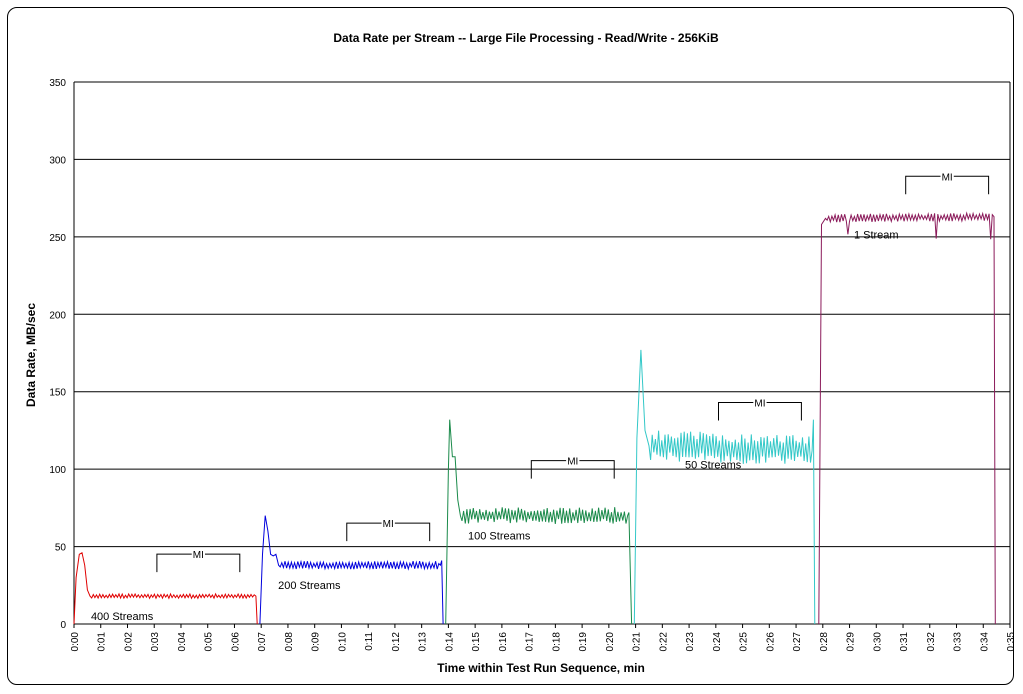 This screenshot has width=1023, height=694. What do you see at coordinates (876, 235) in the screenshot?
I see `series-label: 1 Stream` at bounding box center [876, 235].